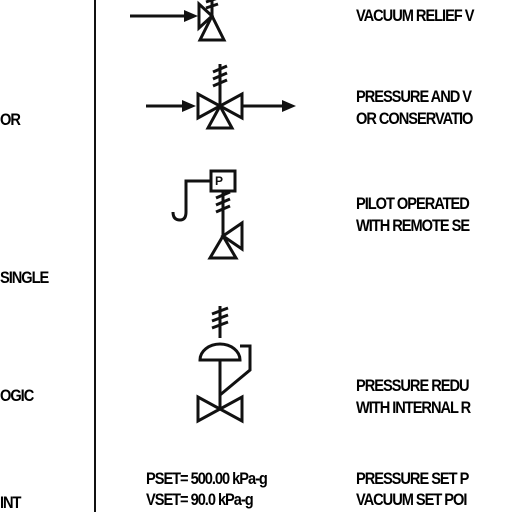  What do you see at coordinates (415, 15) in the screenshot?
I see `desc-vacuum-relief: VACUUM RELIEF V` at bounding box center [415, 15].